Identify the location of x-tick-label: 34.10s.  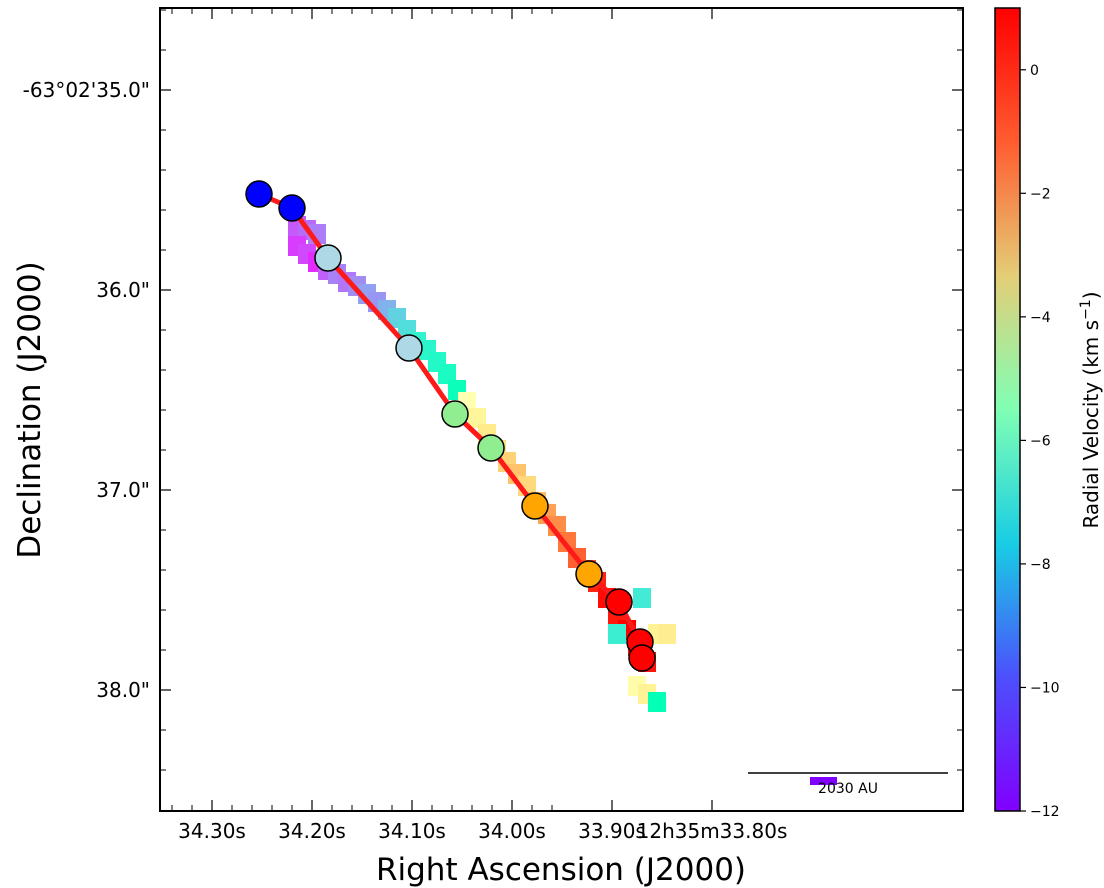
(412, 831).